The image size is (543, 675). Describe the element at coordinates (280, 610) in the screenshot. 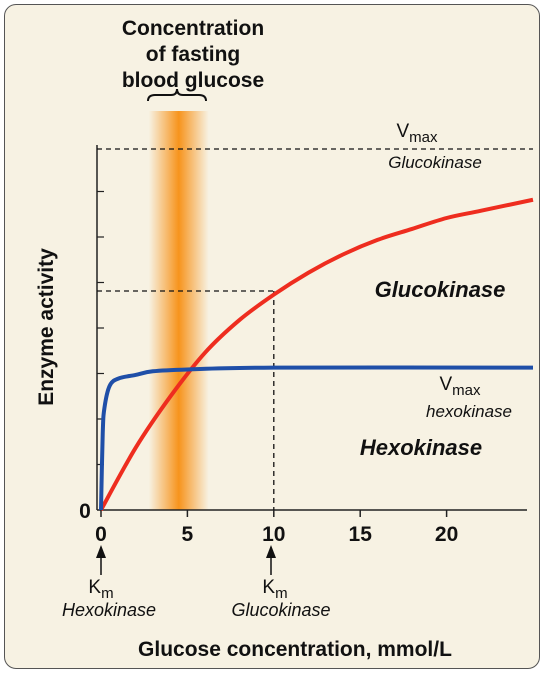

I see `km-glucokinase-name: Glucokinase` at that location.